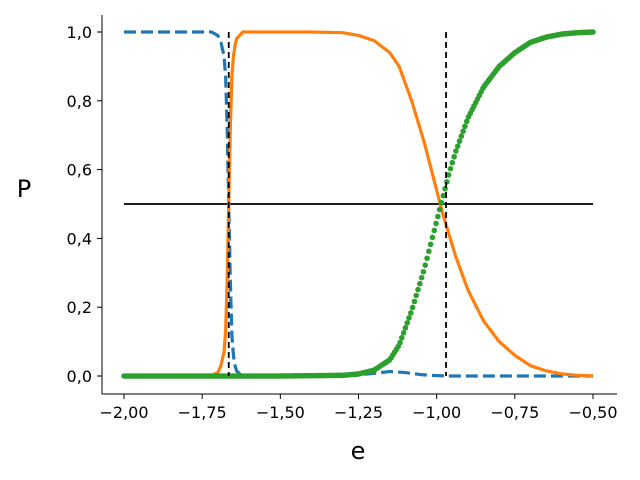 The image size is (640, 480). Describe the element at coordinates (84, 204) in the screenshot. I see `y-ticks: 0,0 0,2 0,4 0,6 0,8 1,0` at that location.